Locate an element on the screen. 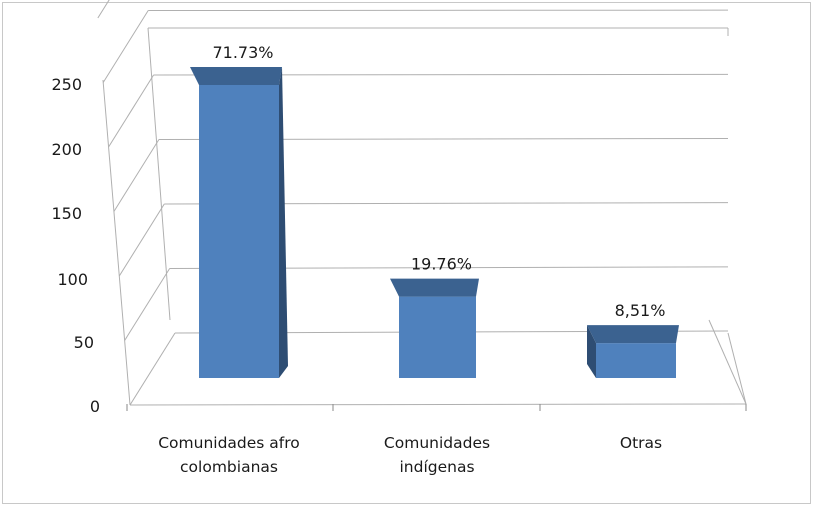 This screenshot has height=508, width=815. category-label: colombianas is located at coordinates (229, 467).